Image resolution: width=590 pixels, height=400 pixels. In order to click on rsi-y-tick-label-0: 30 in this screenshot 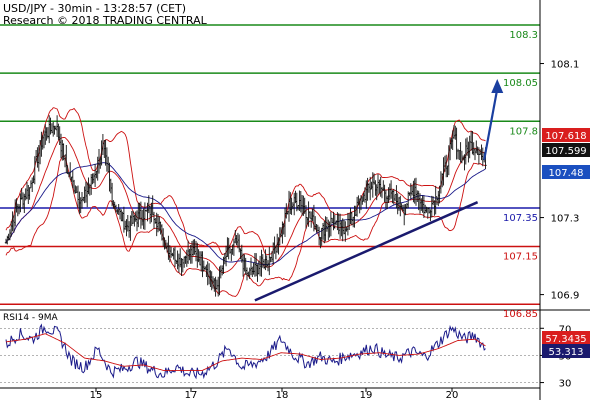, I will do `click(565, 384)`.